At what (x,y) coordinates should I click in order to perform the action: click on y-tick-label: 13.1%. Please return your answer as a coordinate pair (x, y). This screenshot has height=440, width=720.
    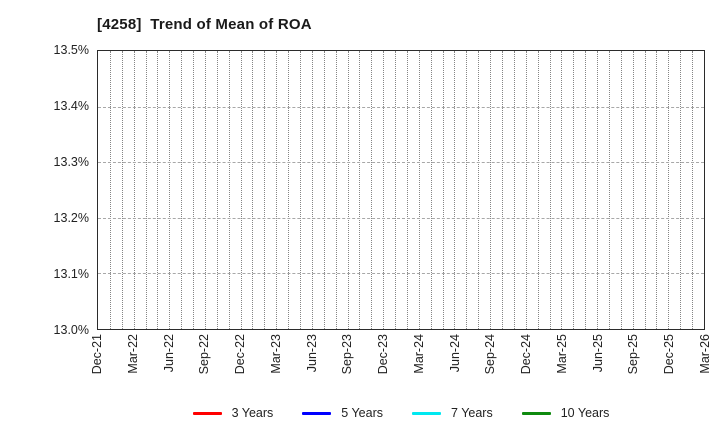
    Looking at the image, I should click on (71, 274).